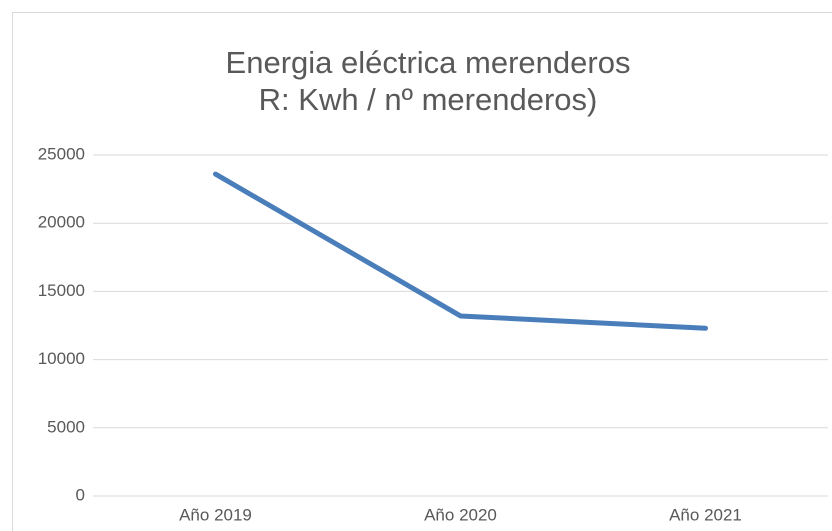  What do you see at coordinates (705, 514) in the screenshot?
I see `x-tick-label: Año 2021` at bounding box center [705, 514].